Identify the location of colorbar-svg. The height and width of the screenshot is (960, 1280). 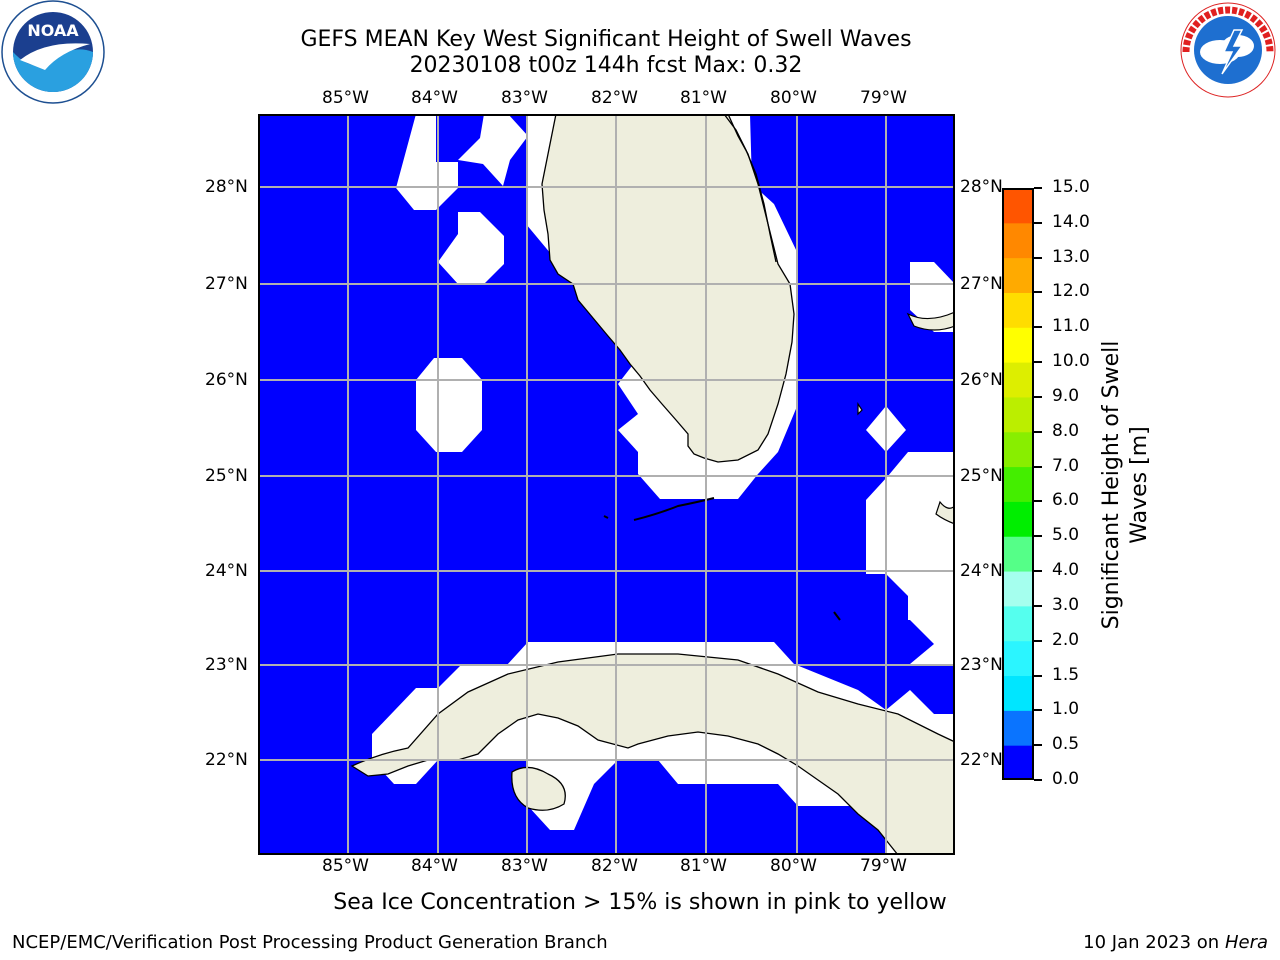
(1018, 484).